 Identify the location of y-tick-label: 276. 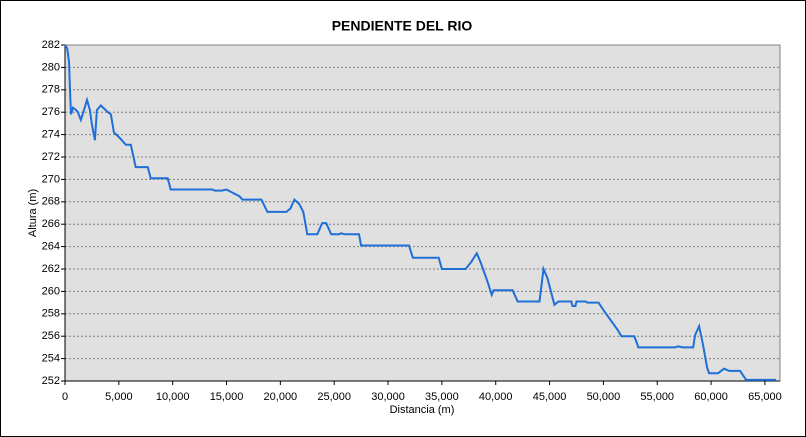
(51, 112).